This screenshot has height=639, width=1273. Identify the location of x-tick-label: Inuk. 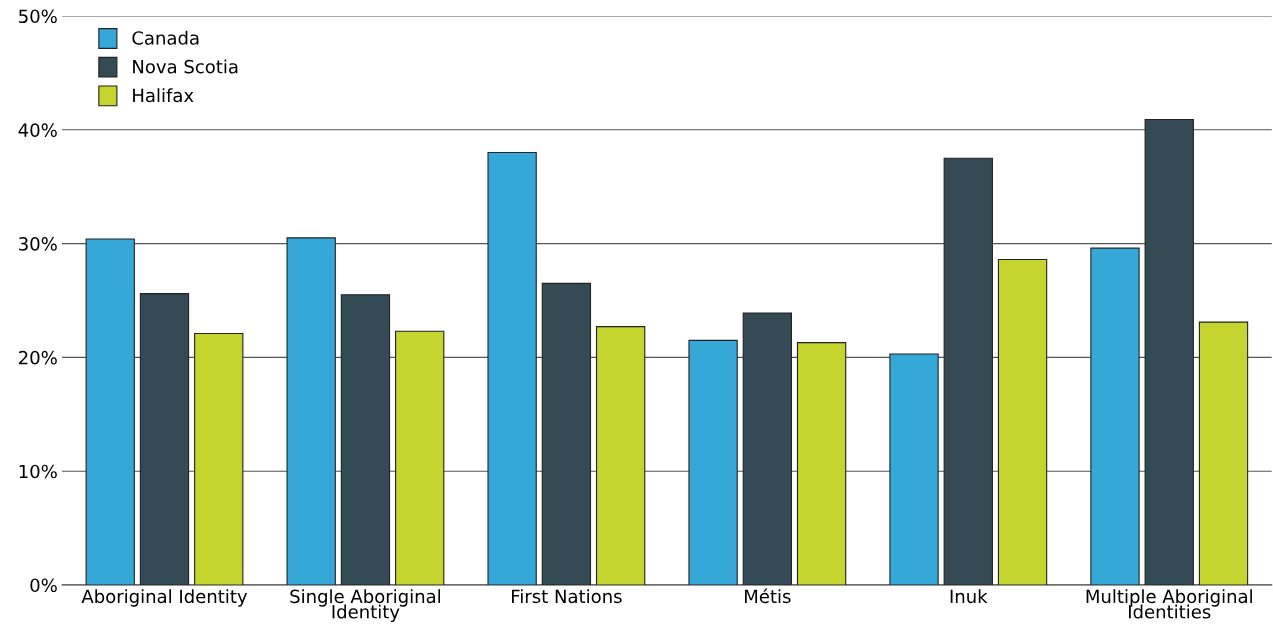
(969, 596).